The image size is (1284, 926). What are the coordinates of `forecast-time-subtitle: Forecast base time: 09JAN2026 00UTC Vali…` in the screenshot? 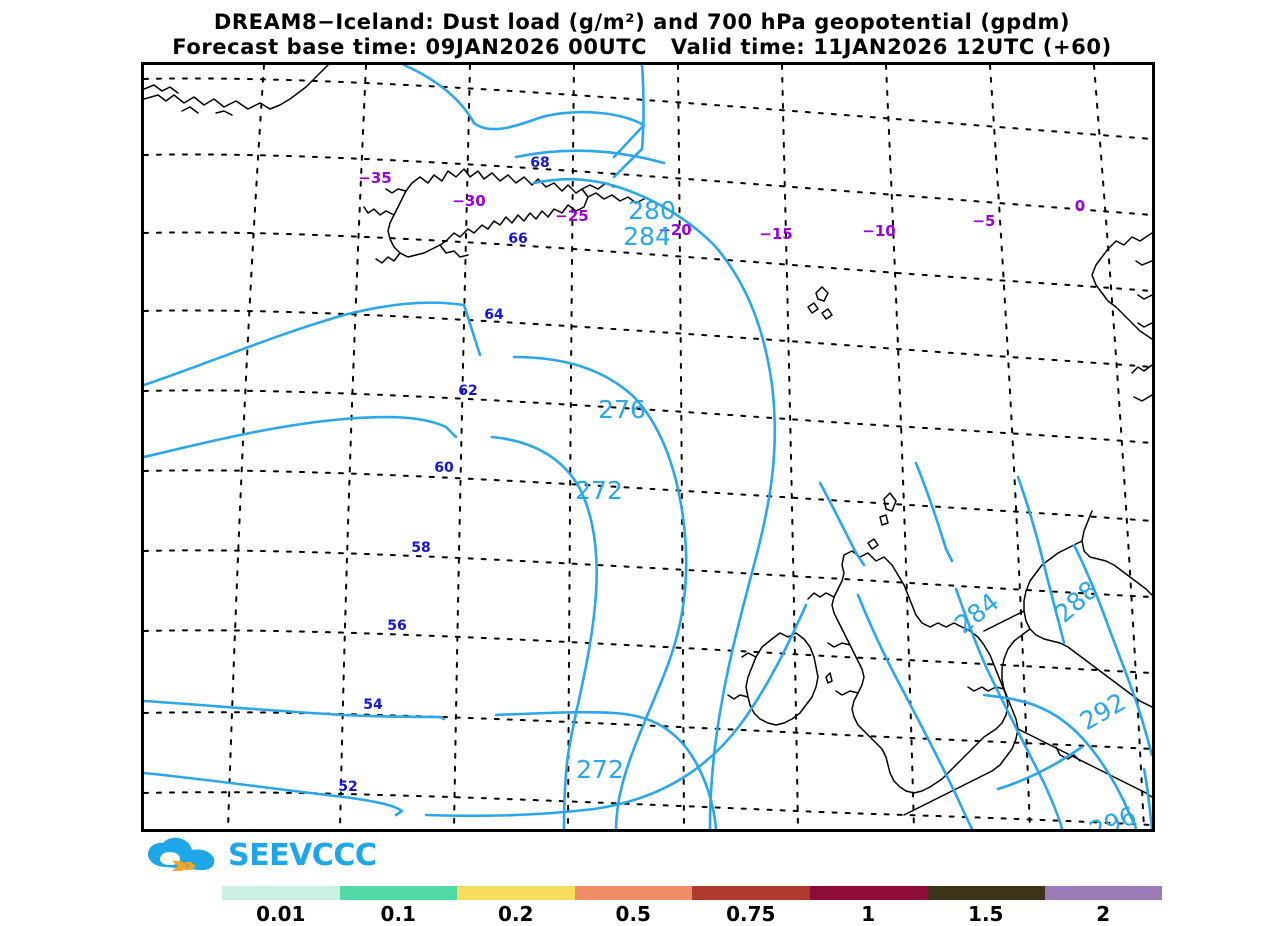 It's located at (642, 47).